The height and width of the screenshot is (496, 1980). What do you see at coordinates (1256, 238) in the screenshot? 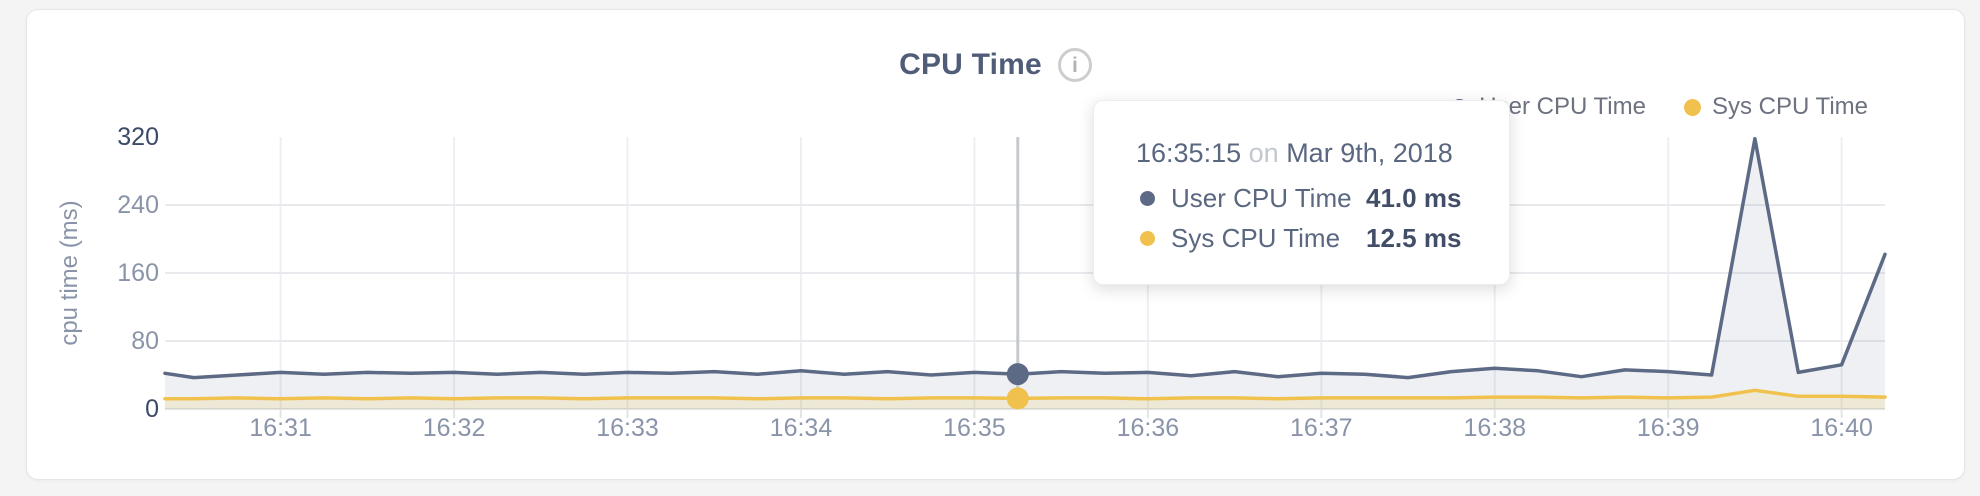
I see `tooltip-row-label: Sys CPU Time` at bounding box center [1256, 238].